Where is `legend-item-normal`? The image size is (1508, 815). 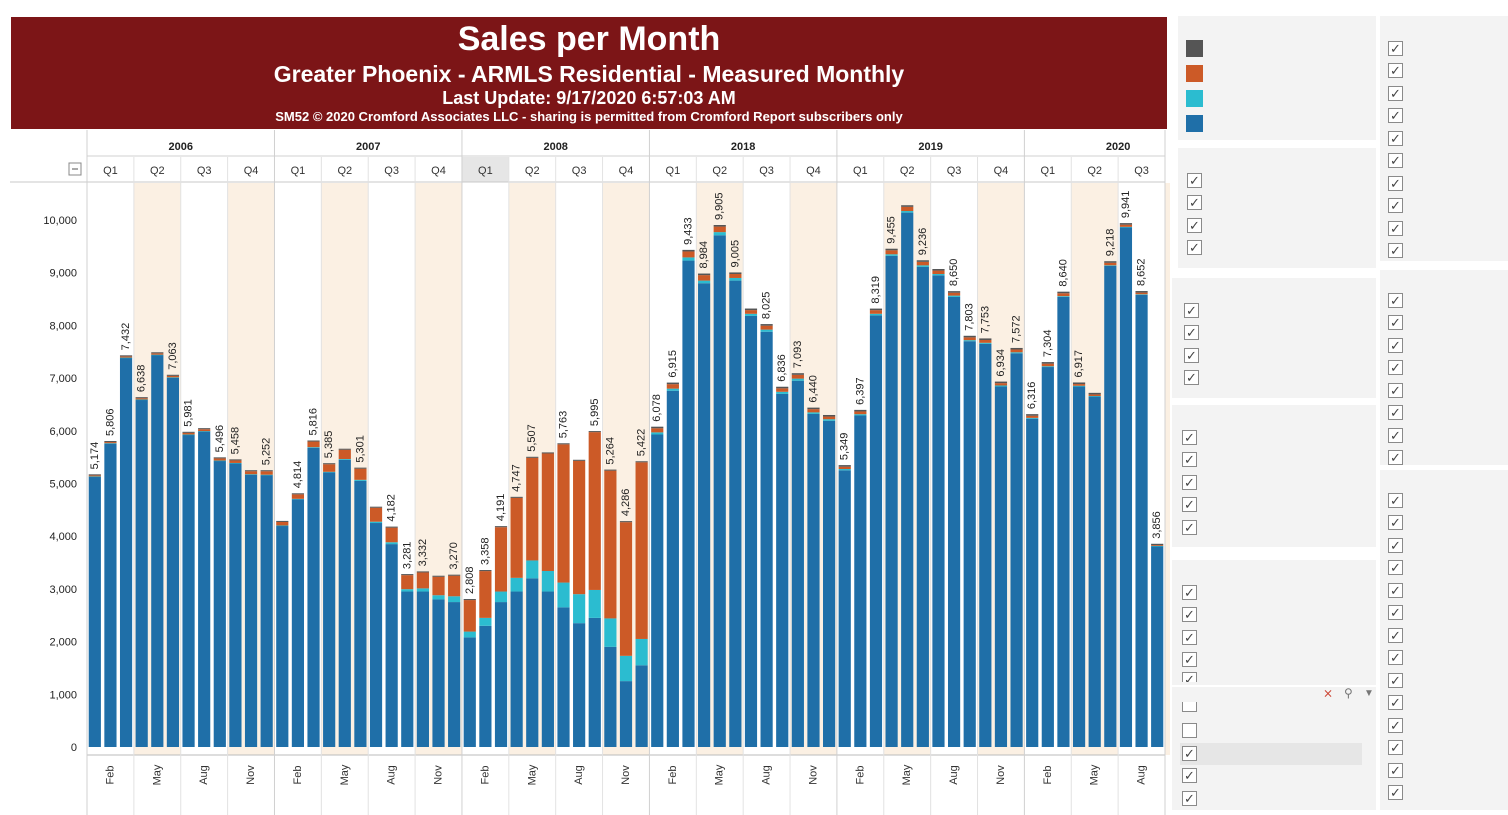
legend-item-normal is located at coordinates (1199, 123).